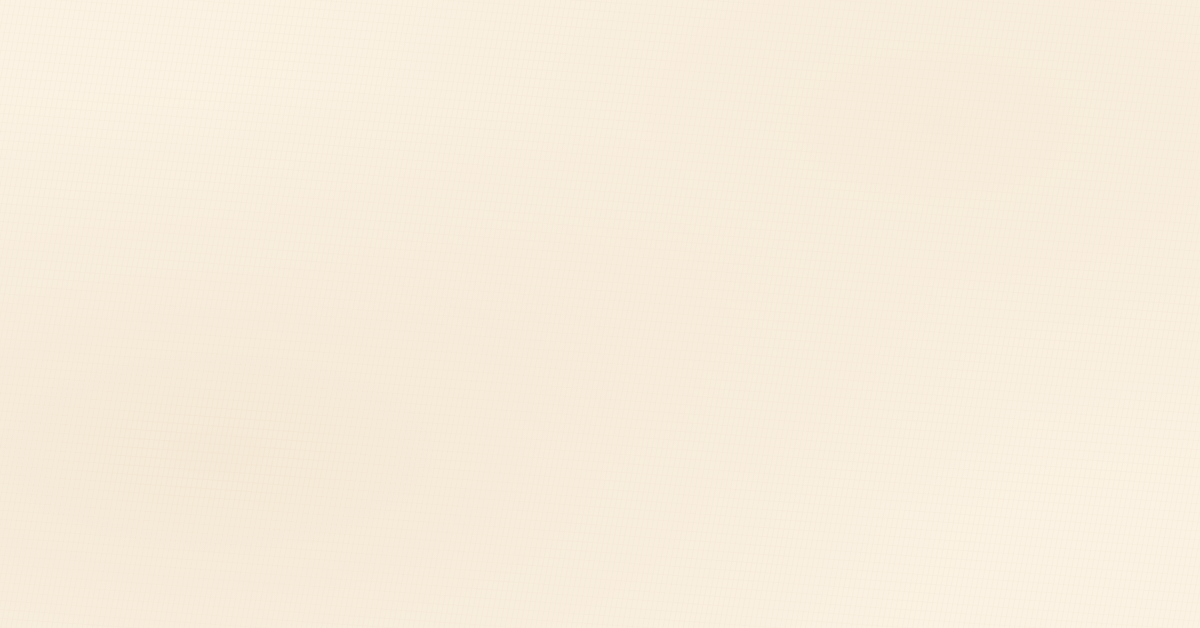  Describe the element at coordinates (605, 496) in the screenshot. I see `region-cameroon` at that location.